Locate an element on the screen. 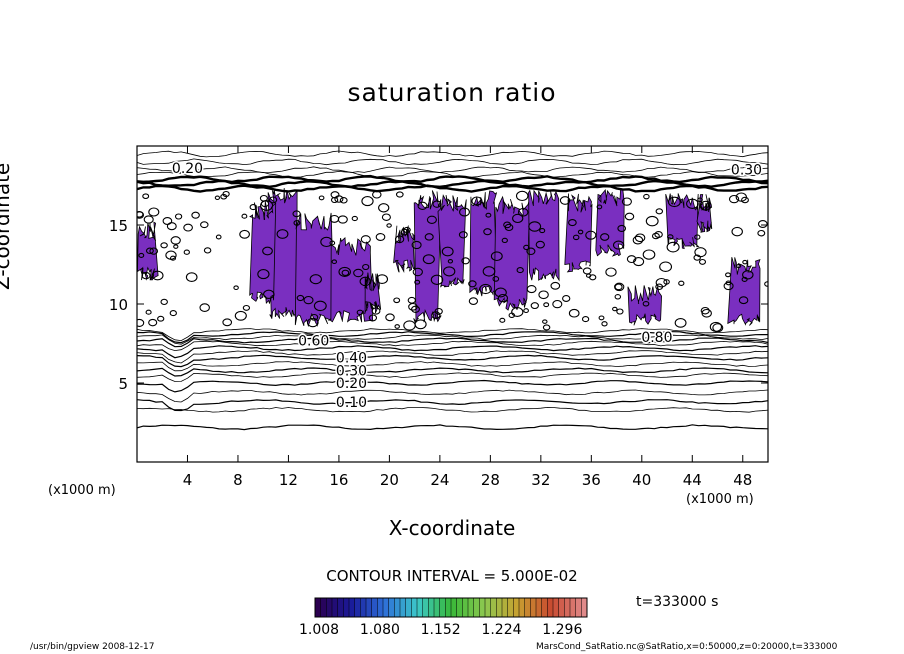 The image size is (904, 654). contour-label: 0.30 is located at coordinates (746, 171).